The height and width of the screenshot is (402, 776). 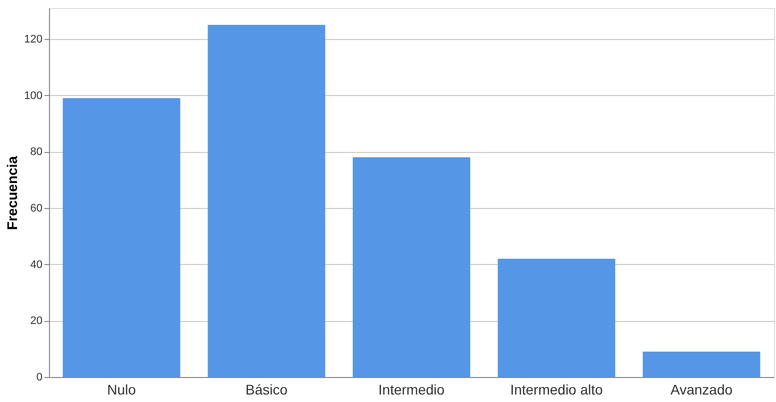 What do you see at coordinates (121, 390) in the screenshot?
I see `x-tick-label: Nulo` at bounding box center [121, 390].